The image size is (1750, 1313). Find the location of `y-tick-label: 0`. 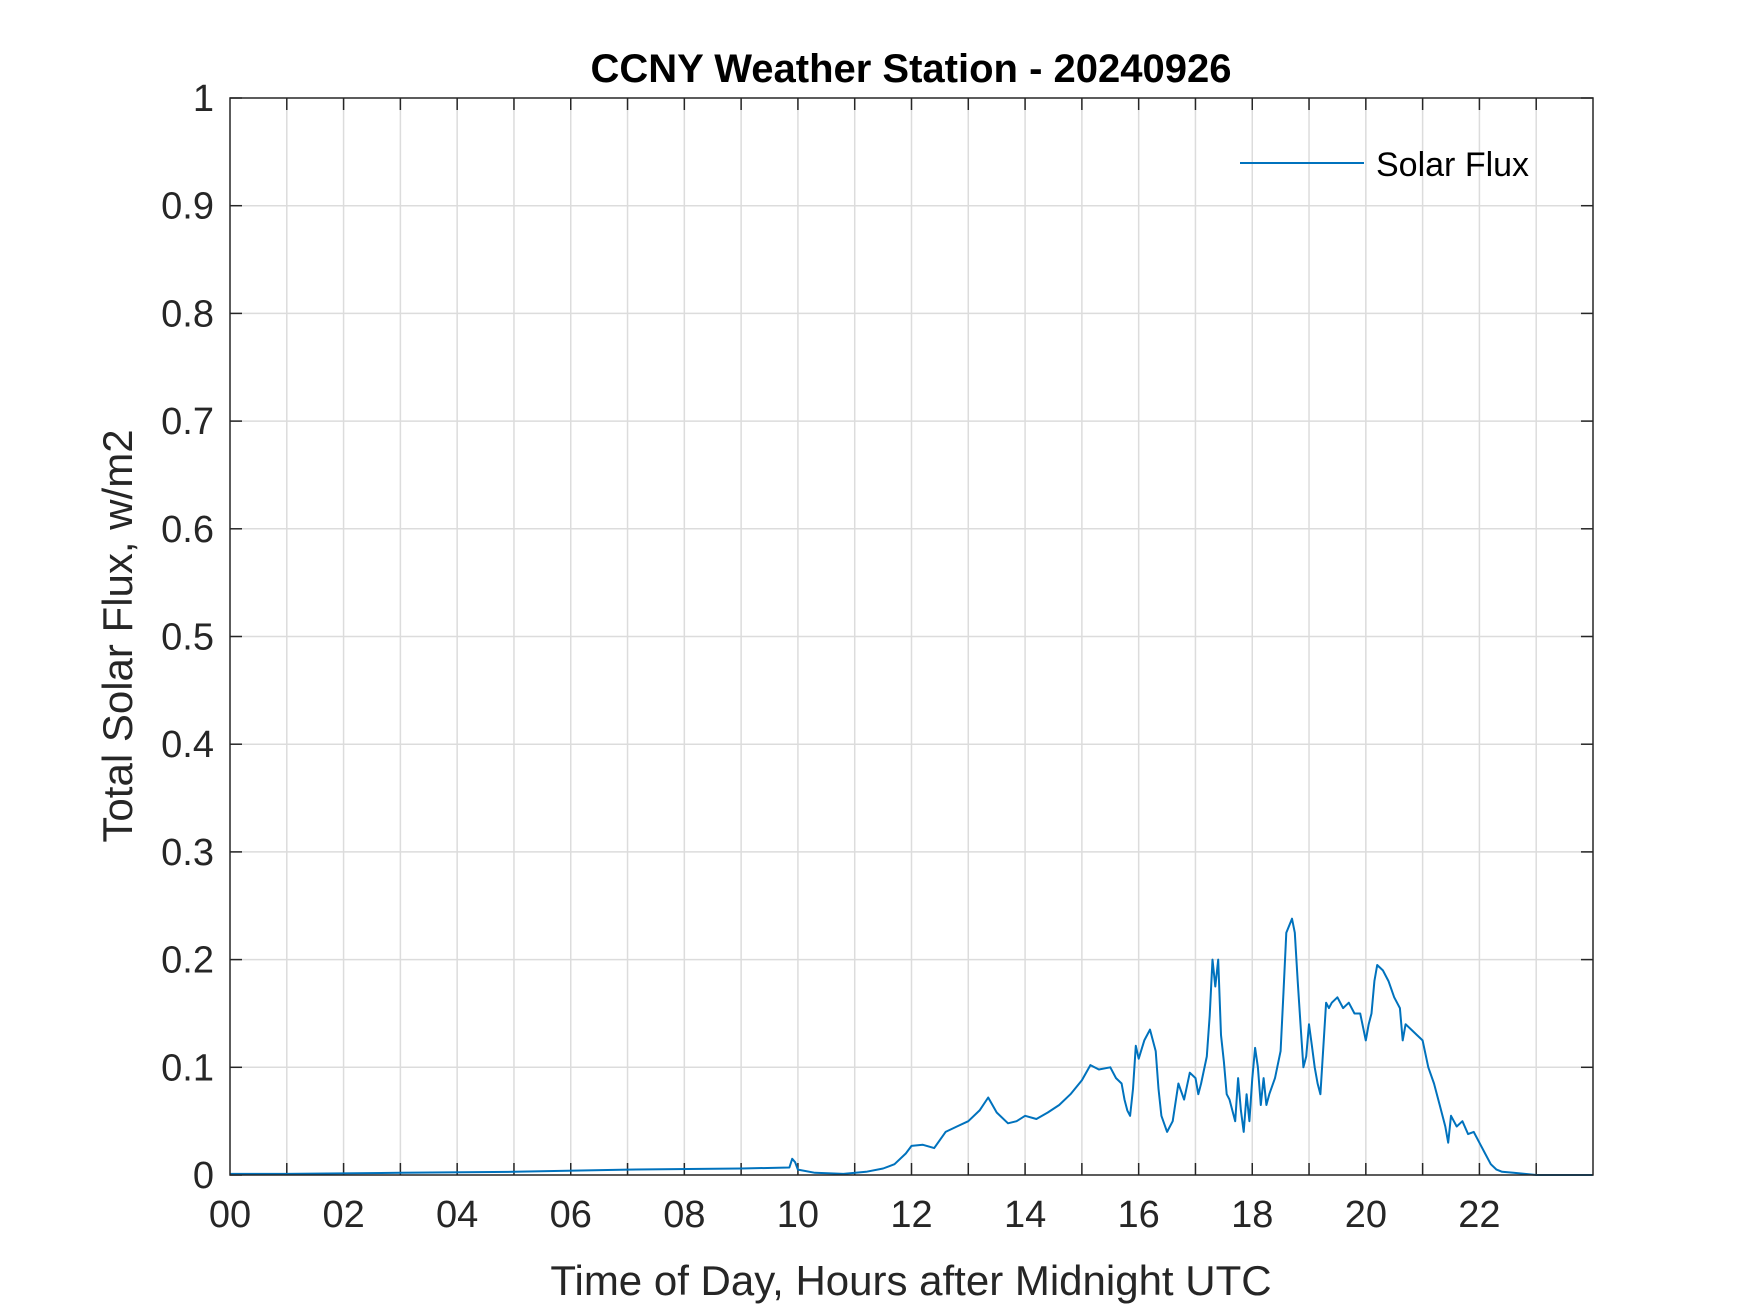

y-tick-label: 0 is located at coordinates (203, 1176).